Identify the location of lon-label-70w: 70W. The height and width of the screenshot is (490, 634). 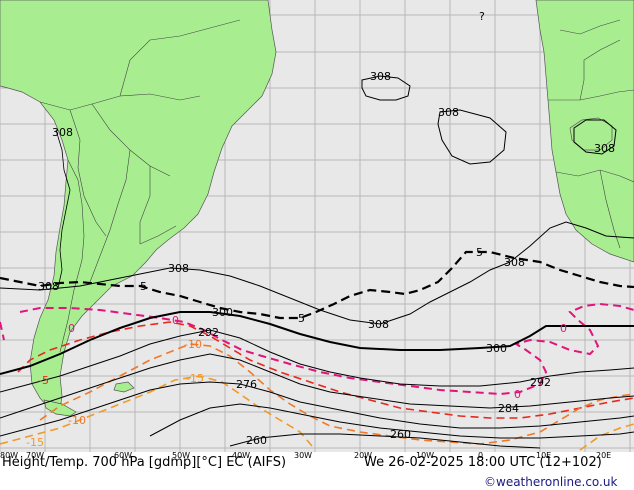
(35, 455).